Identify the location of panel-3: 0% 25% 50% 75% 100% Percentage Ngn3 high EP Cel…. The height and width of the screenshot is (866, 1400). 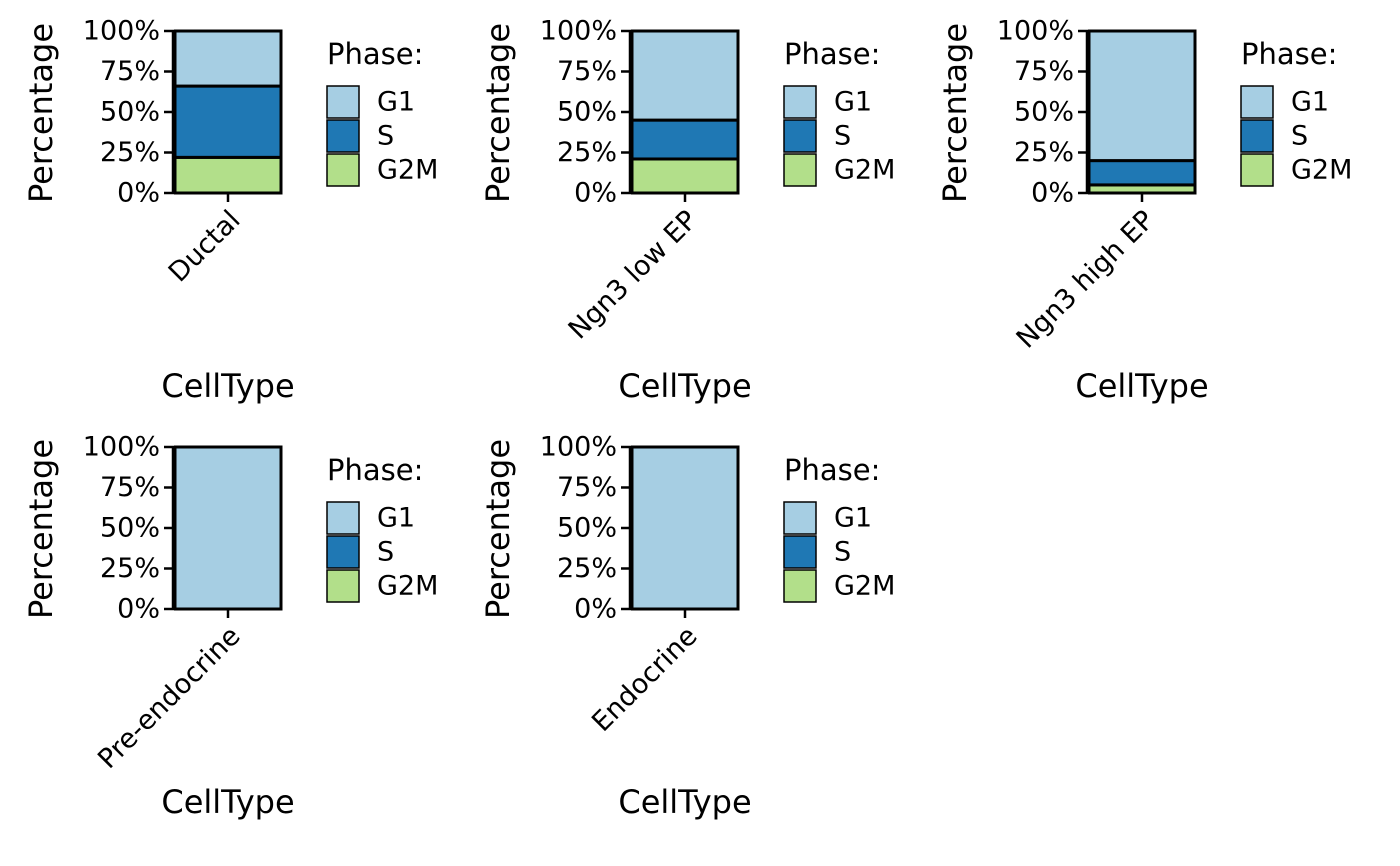
(1144, 211).